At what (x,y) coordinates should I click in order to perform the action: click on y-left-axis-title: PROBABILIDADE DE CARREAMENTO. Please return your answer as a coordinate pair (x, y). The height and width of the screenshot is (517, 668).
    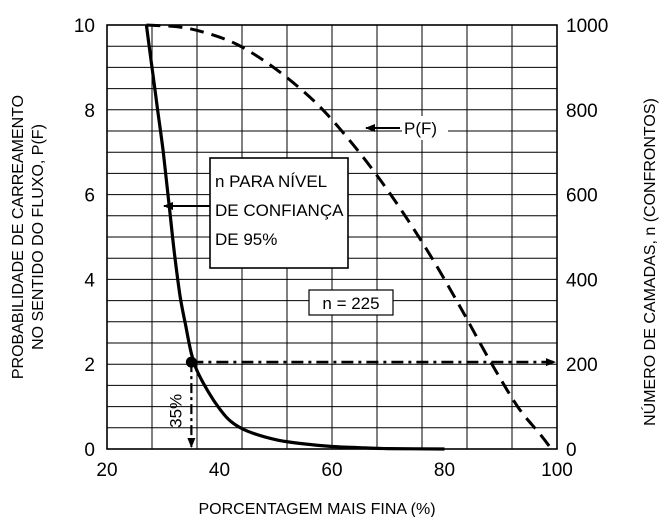
    Looking at the image, I should click on (18, 237).